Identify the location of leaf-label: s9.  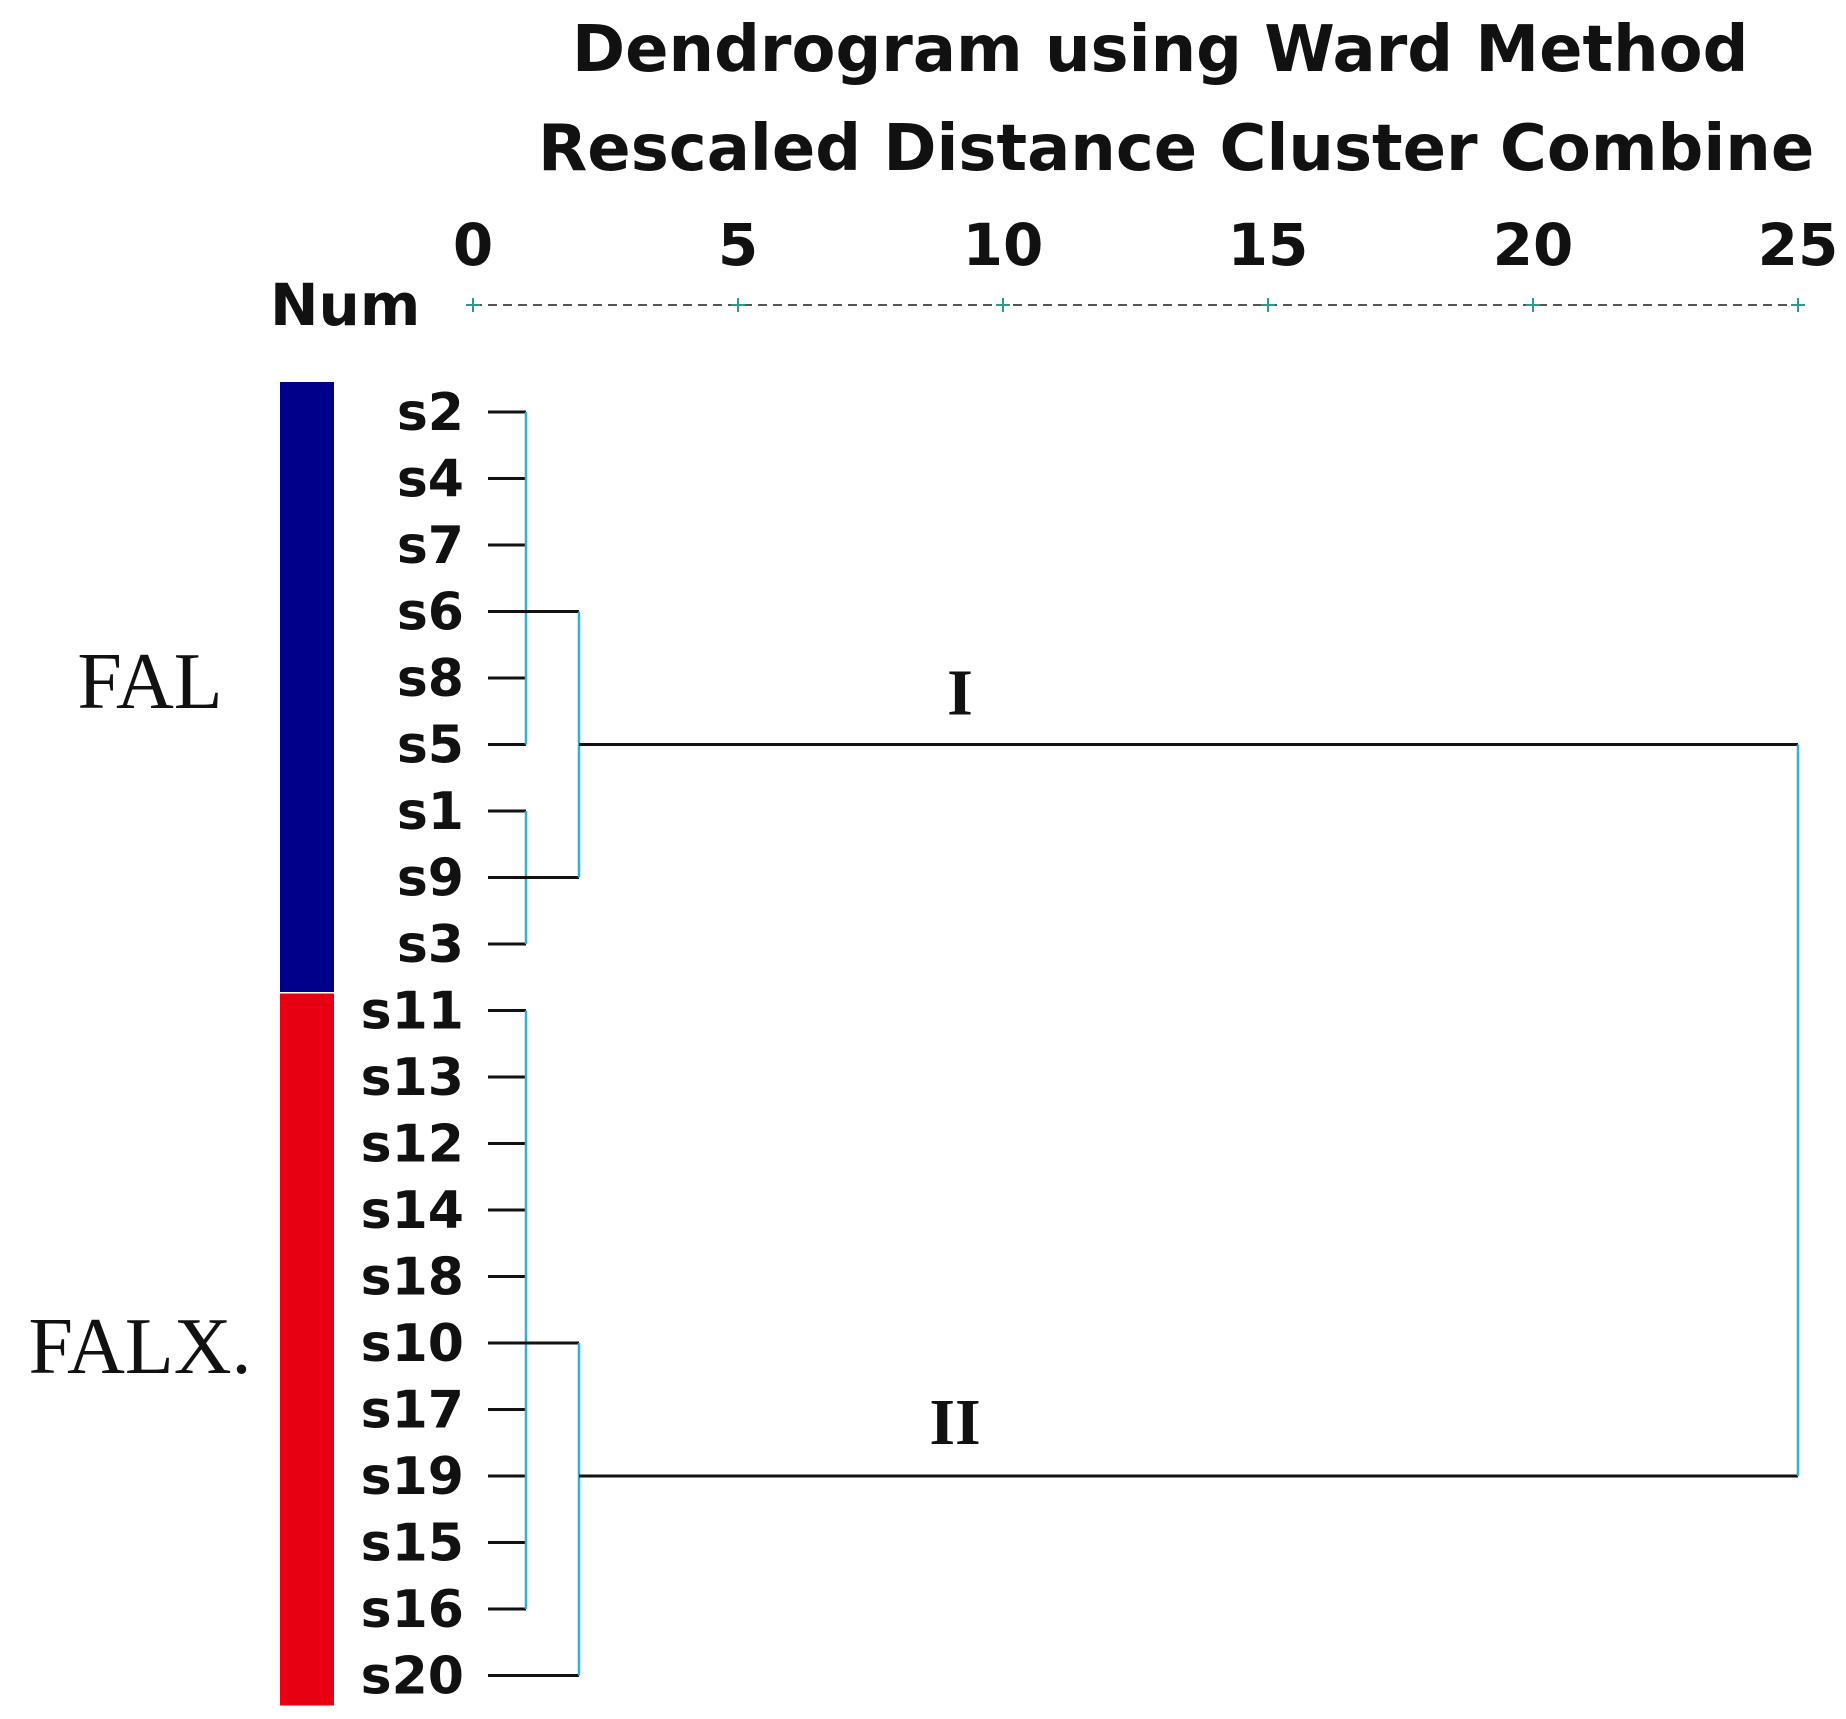
(430, 879).